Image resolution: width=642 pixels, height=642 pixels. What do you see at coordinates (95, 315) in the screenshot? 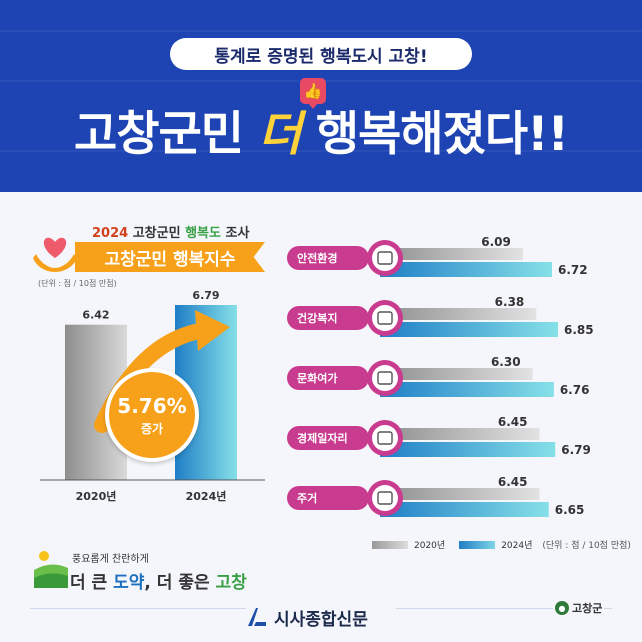
I see `bar-value-label: 6.42` at bounding box center [95, 315].